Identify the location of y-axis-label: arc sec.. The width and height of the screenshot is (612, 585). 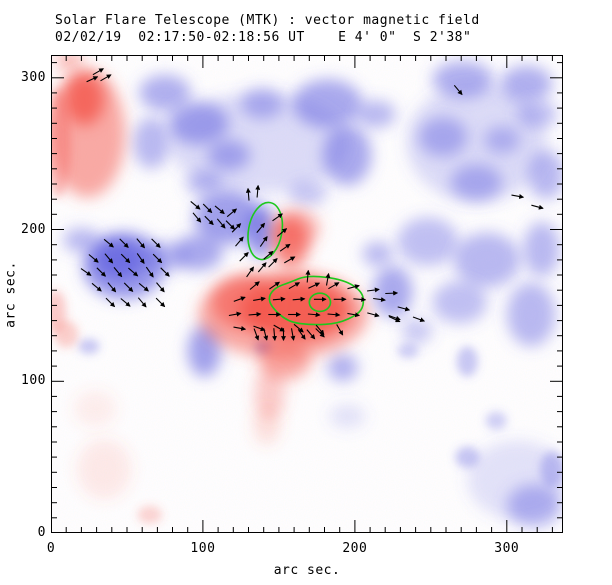
(11, 294).